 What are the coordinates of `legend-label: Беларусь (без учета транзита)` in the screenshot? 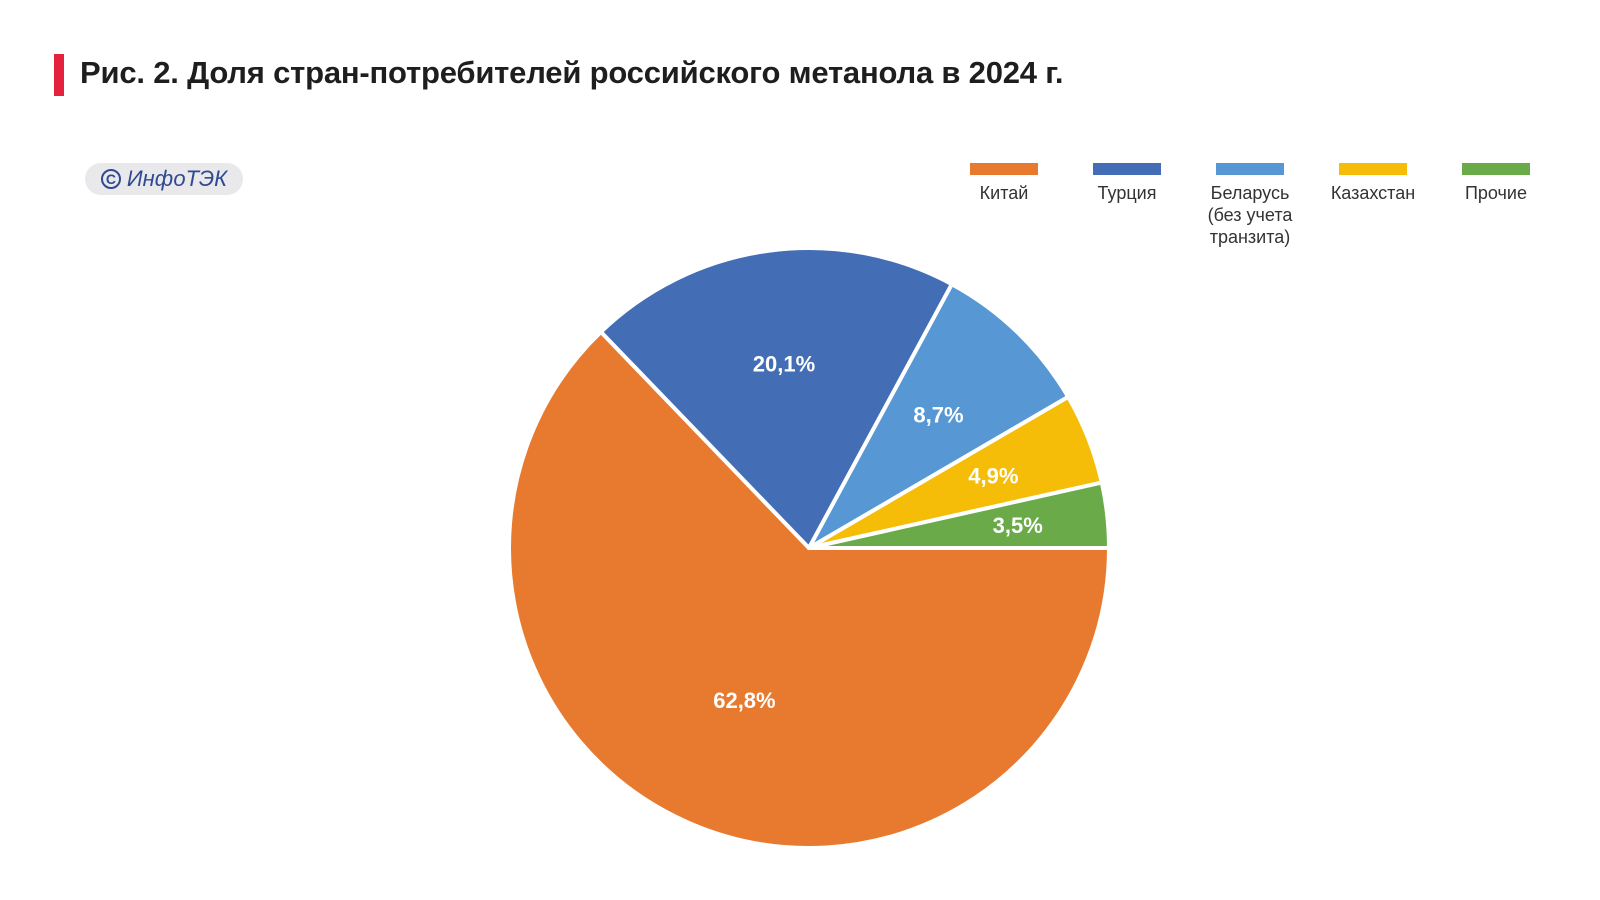 It's located at (1250, 215).